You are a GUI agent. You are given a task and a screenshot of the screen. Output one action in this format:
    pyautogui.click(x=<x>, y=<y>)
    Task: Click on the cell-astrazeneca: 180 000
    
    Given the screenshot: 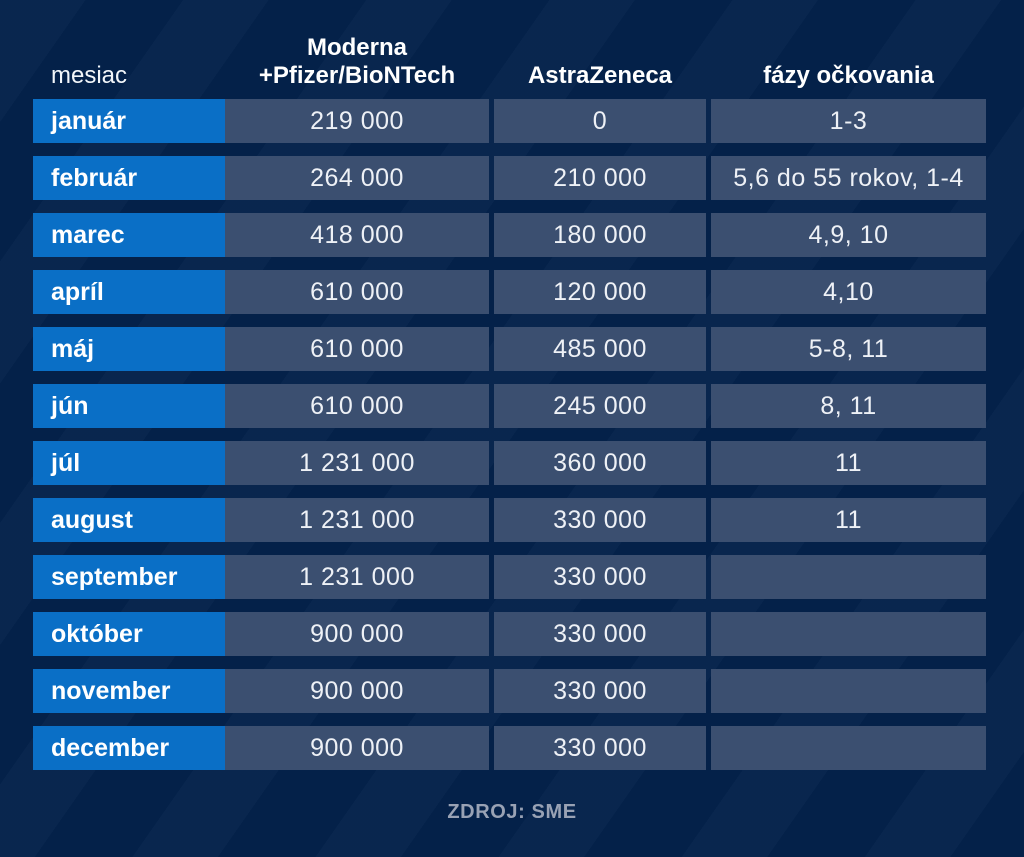 What is the action you would take?
    pyautogui.click(x=600, y=235)
    